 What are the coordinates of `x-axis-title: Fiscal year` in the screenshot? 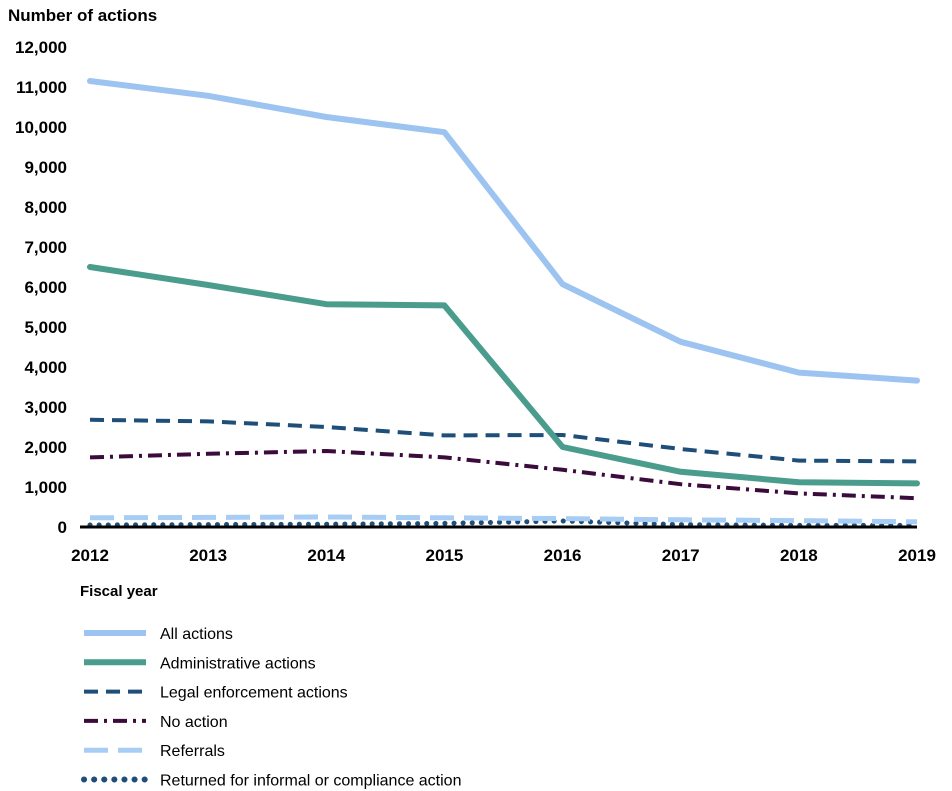 It's located at (119, 591).